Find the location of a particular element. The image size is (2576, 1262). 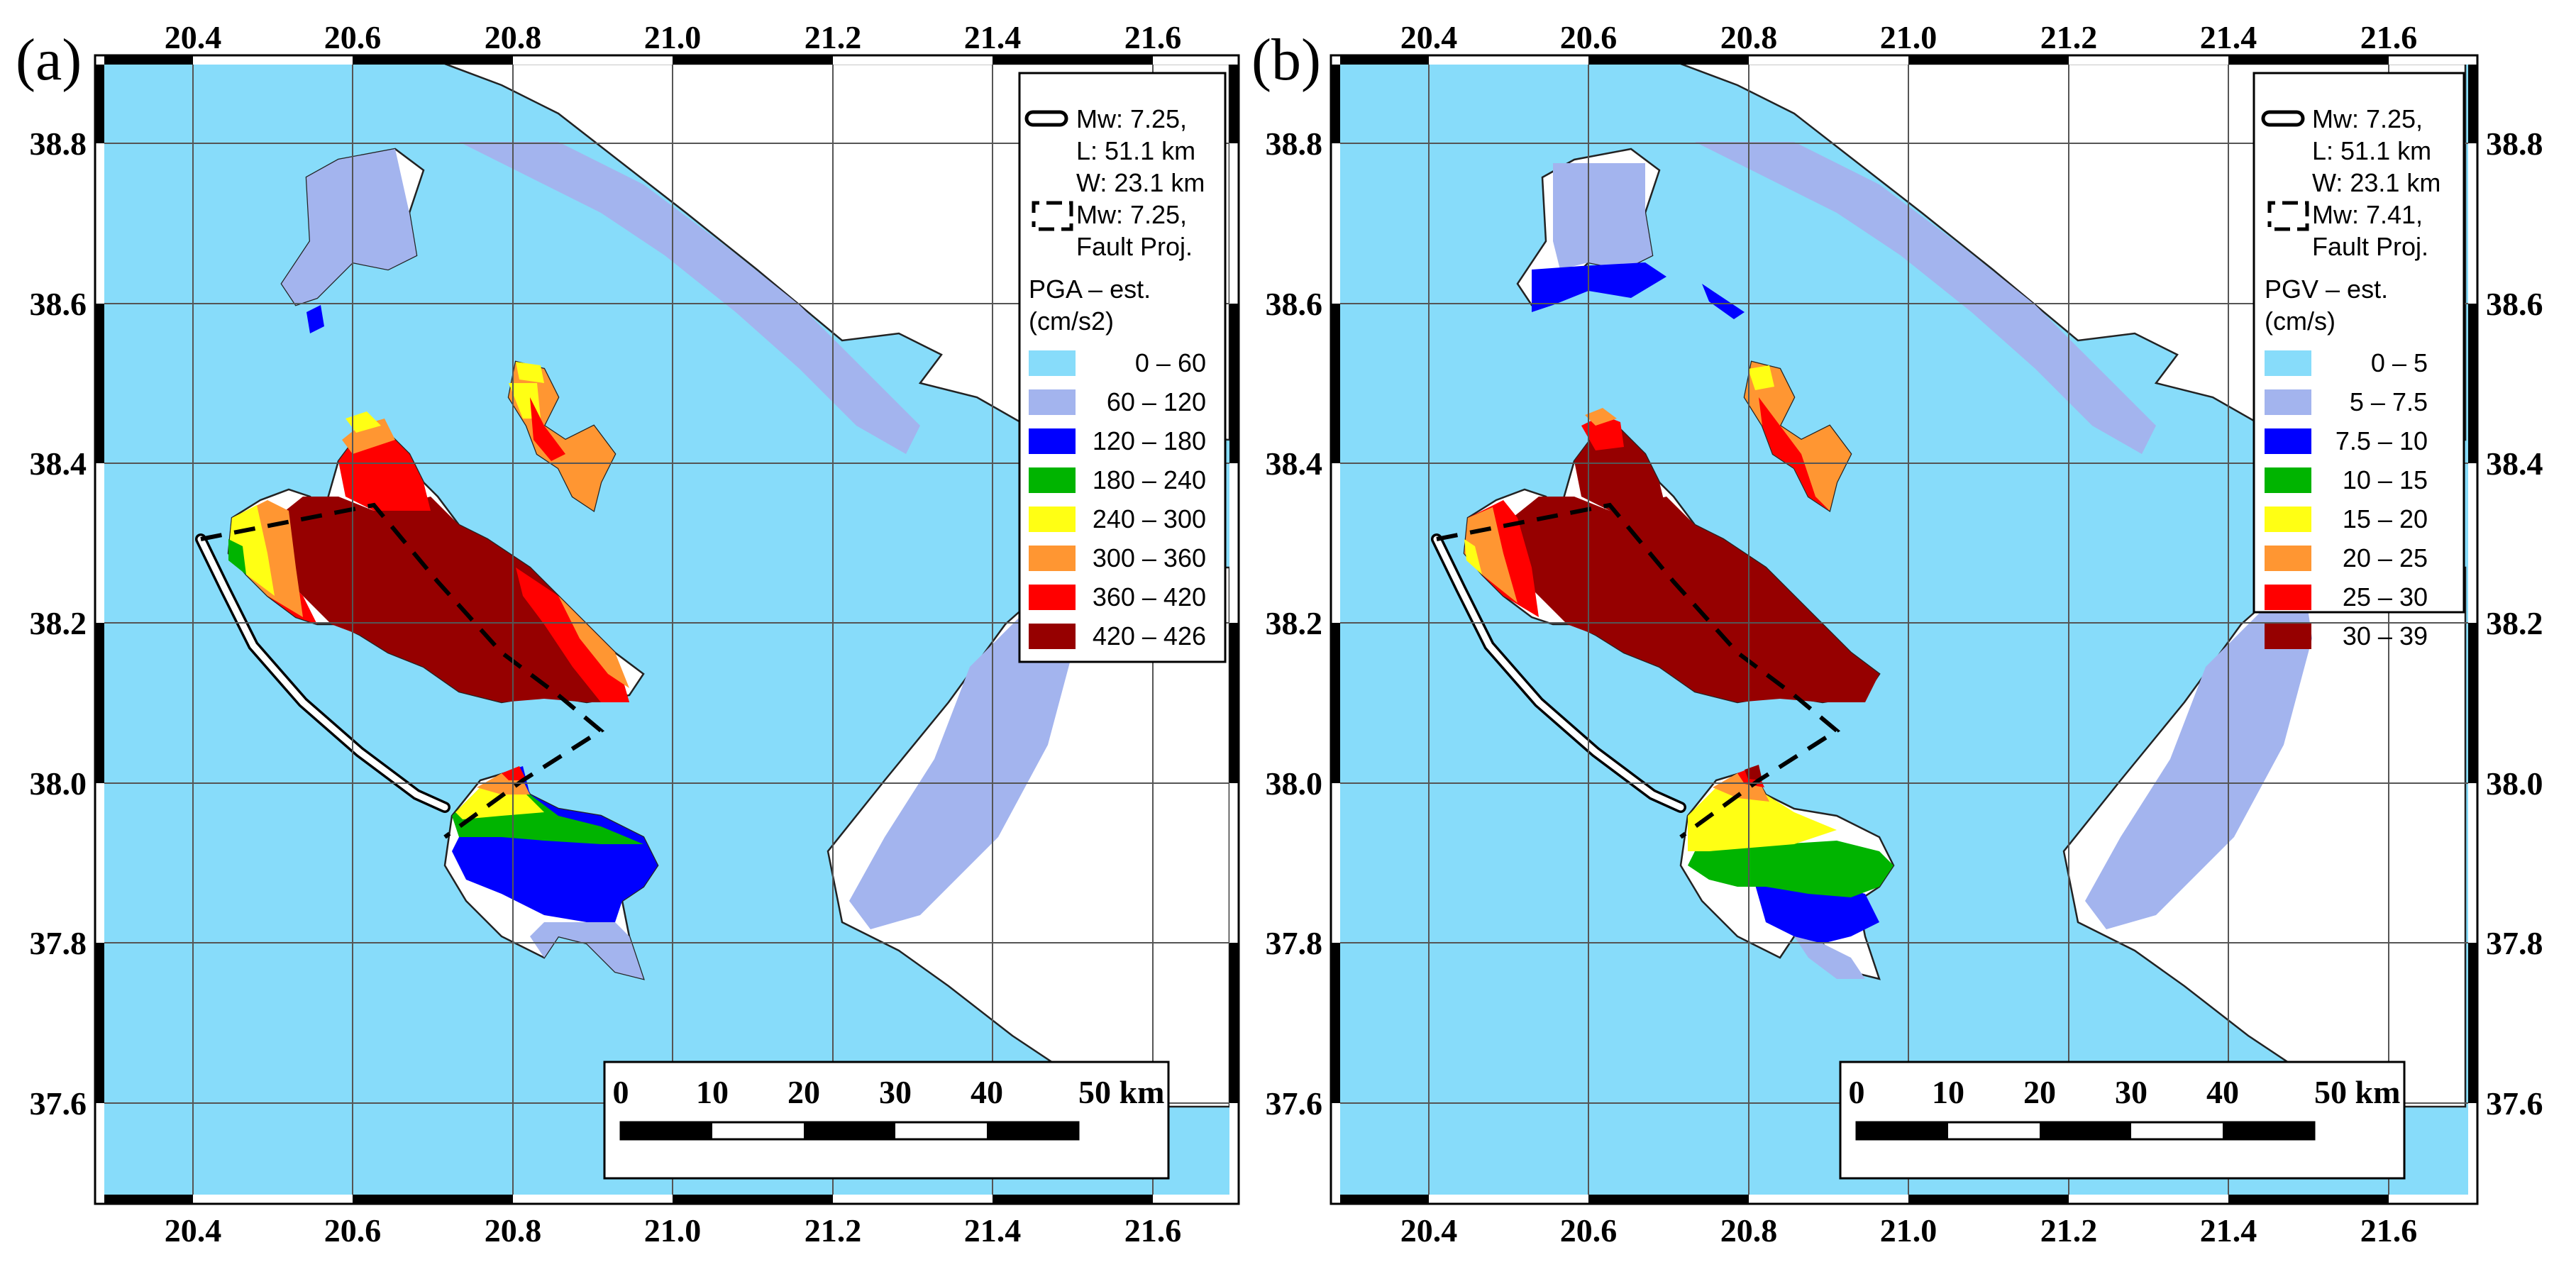

legend-class-label: 30 – 39 is located at coordinates (2385, 636).